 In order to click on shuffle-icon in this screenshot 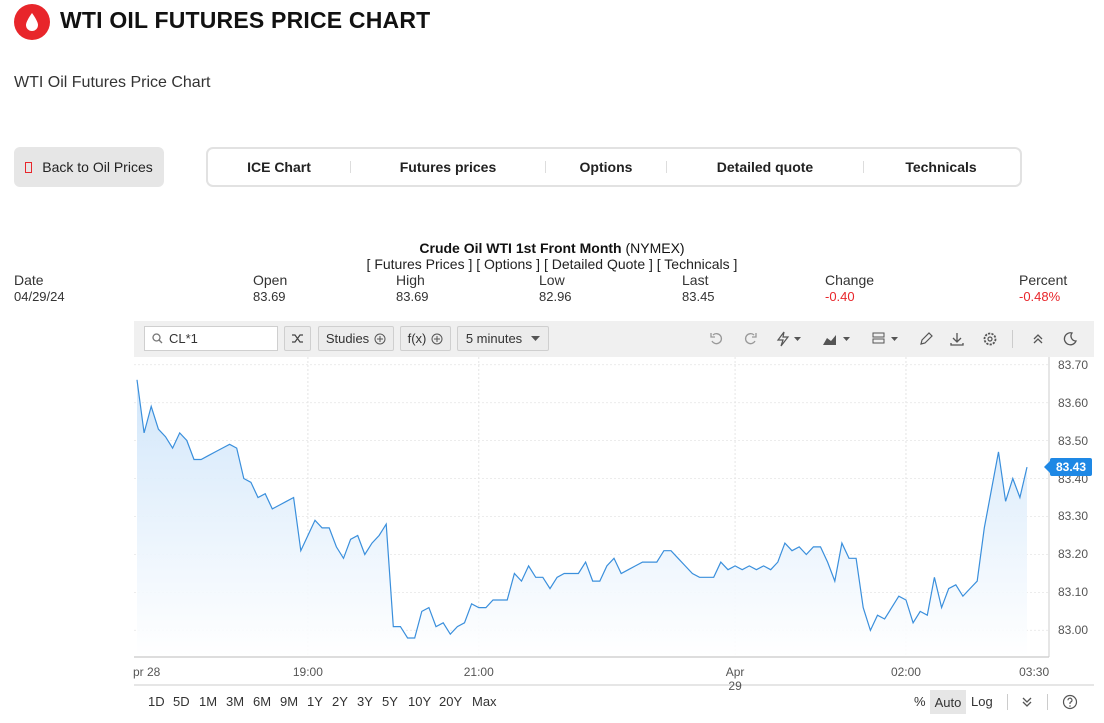, I will do `click(297, 338)`.